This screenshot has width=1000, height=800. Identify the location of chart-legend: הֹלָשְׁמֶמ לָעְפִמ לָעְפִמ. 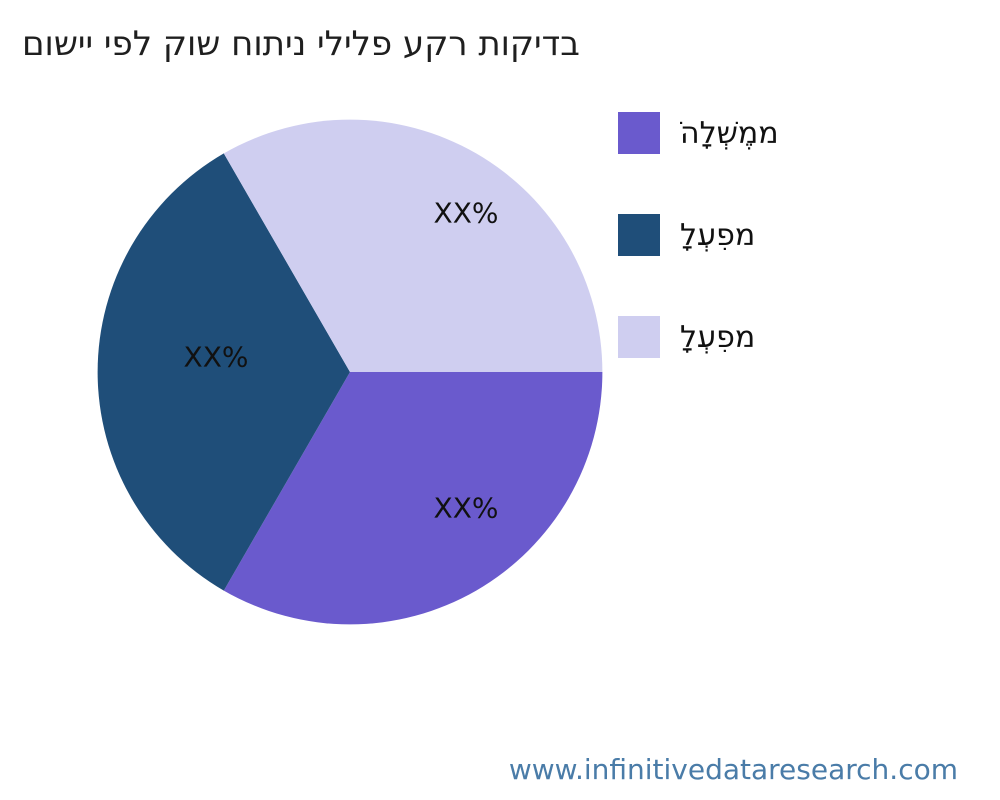
(698, 235).